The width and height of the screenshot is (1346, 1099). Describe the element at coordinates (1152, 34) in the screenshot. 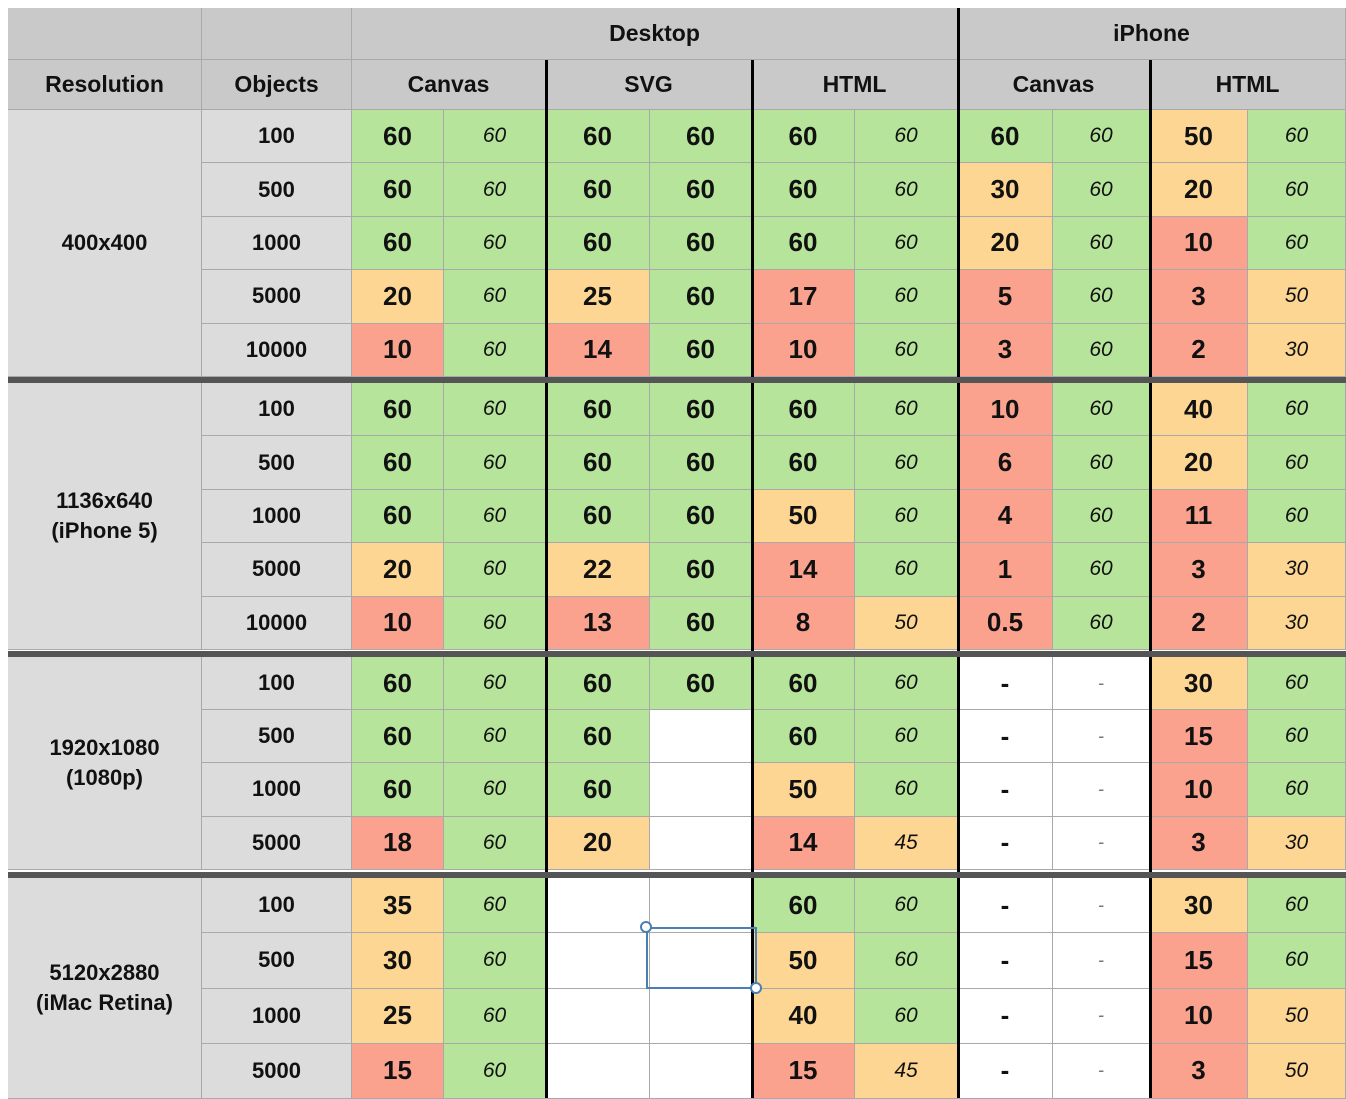

I see `group-header-iphone: iPhone` at that location.